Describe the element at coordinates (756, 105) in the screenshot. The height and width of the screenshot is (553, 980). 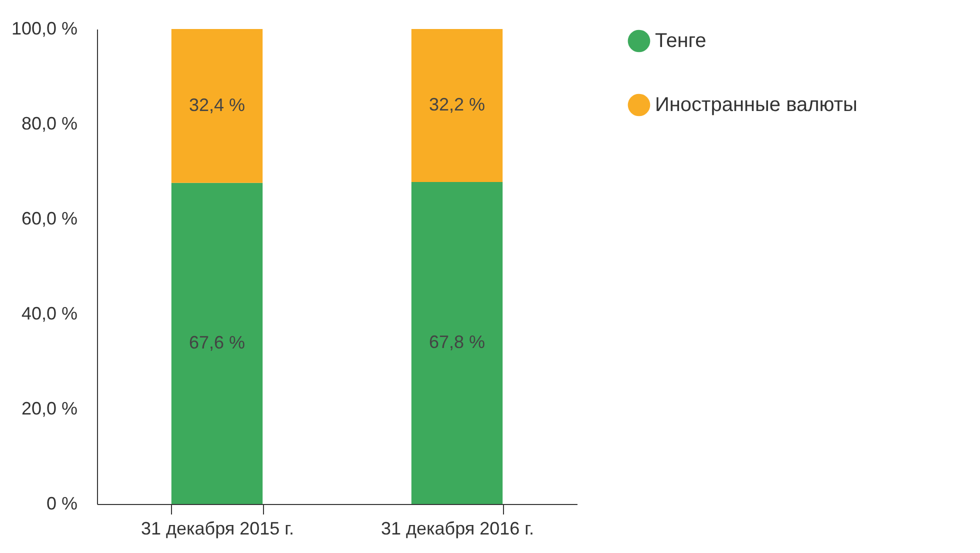
I see `legend-label: Иностранные валюты` at that location.